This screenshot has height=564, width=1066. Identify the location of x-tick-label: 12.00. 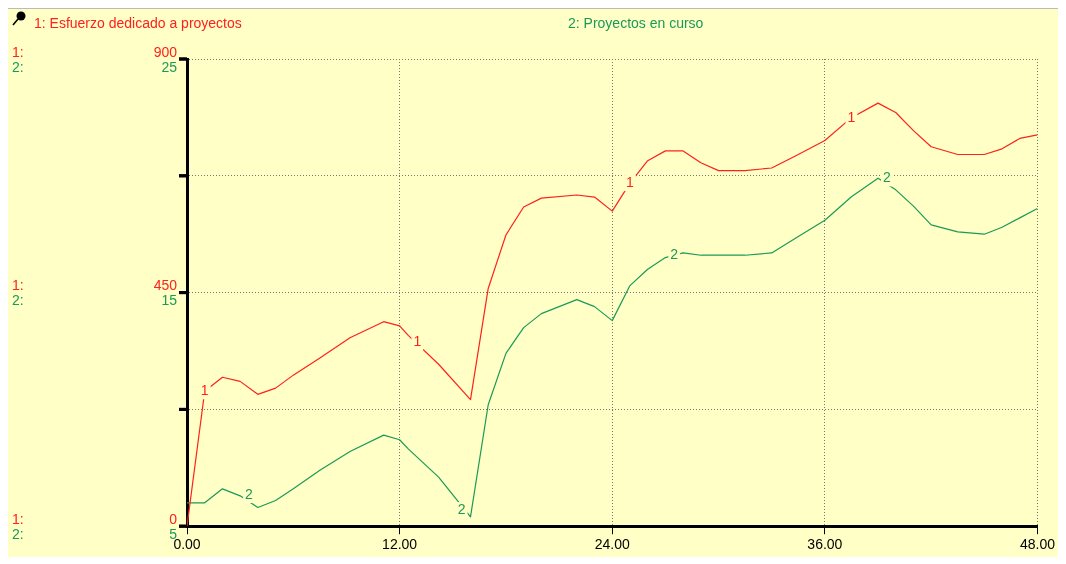
(400, 544).